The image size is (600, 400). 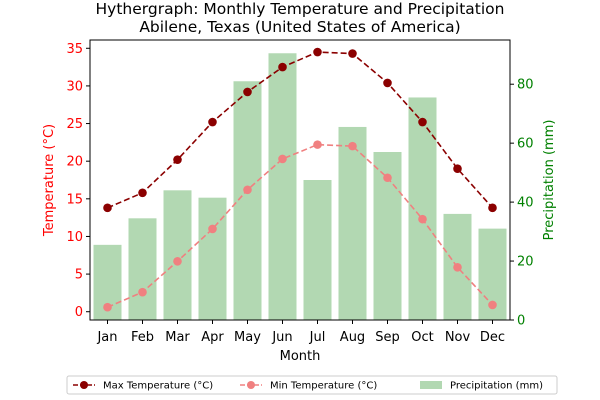 I want to click on min-temp-point-oct, so click(x=422, y=219).